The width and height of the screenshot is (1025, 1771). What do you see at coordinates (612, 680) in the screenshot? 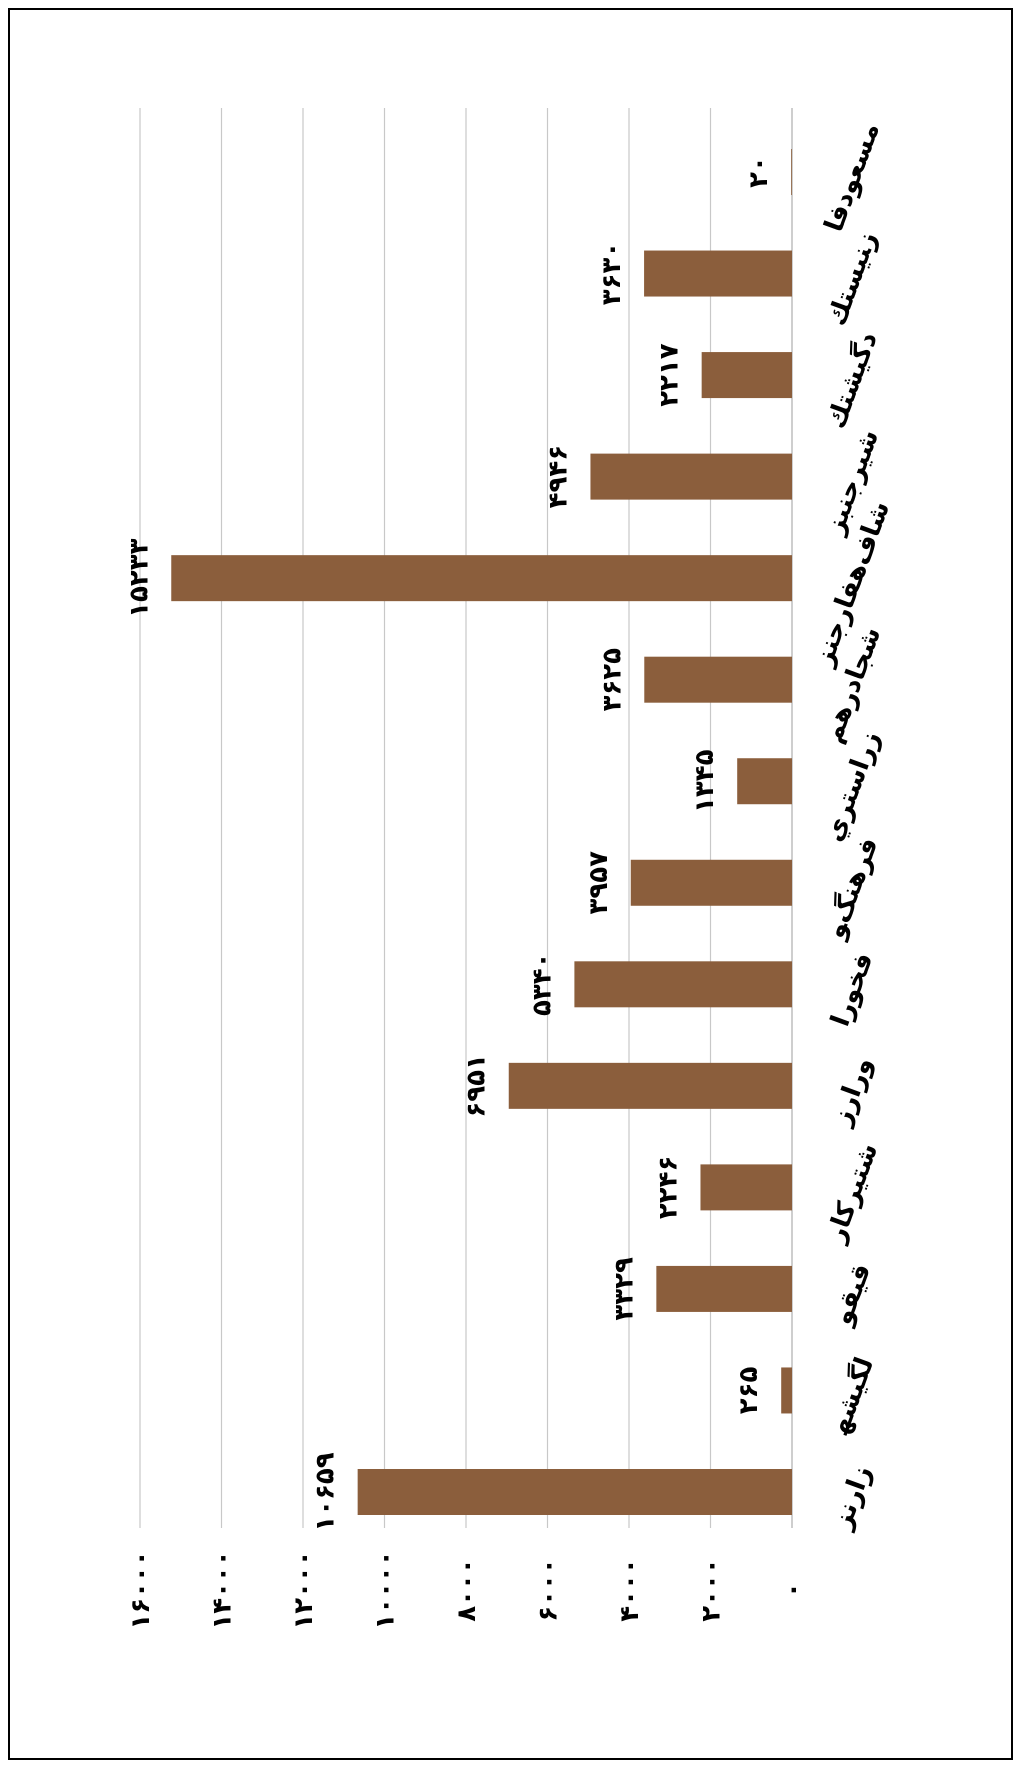
I see `data-label: ۳۶۲۵` at bounding box center [612, 680].